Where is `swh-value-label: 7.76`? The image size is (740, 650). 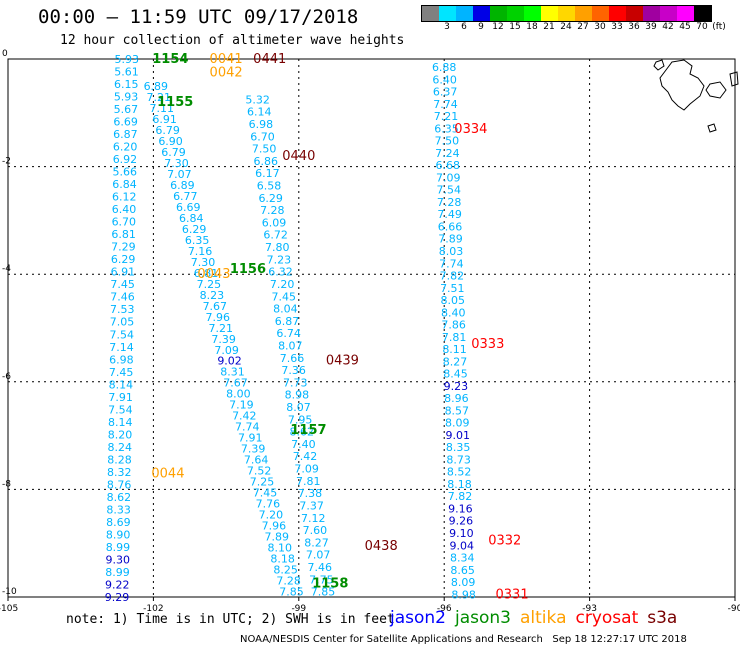
swh-value-label: 7.76 is located at coordinates (268, 504).